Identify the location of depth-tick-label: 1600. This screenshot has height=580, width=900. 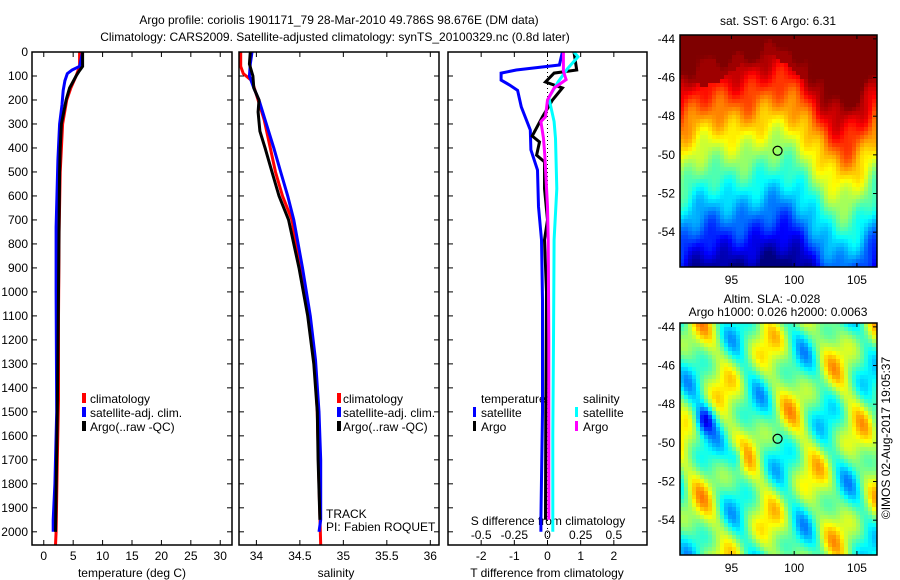
(14, 436).